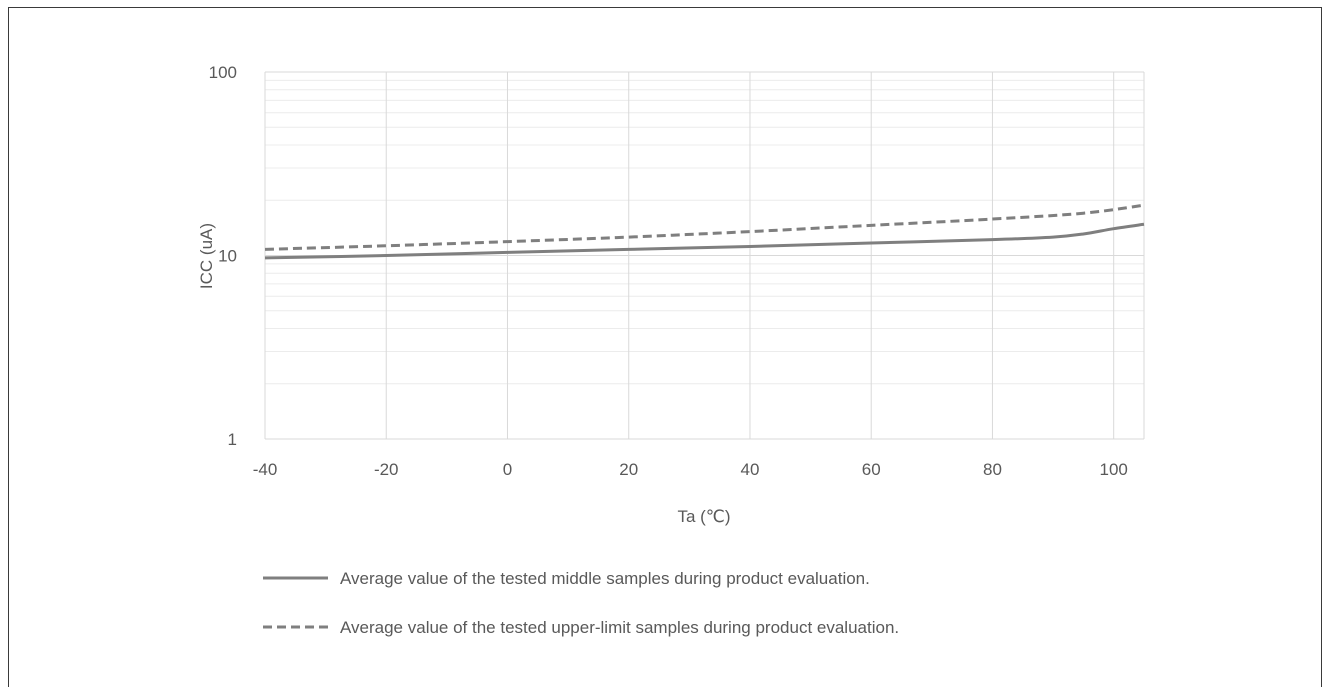 The width and height of the screenshot is (1330, 687). What do you see at coordinates (750, 469) in the screenshot?
I see `x-tick-label: 40` at bounding box center [750, 469].